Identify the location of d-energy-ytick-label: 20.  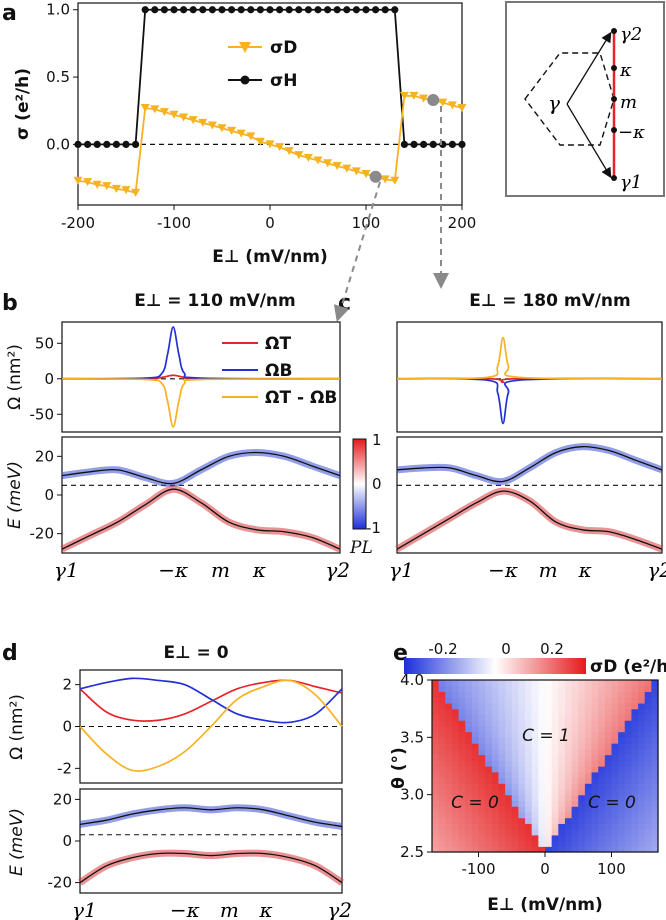
(62, 799).